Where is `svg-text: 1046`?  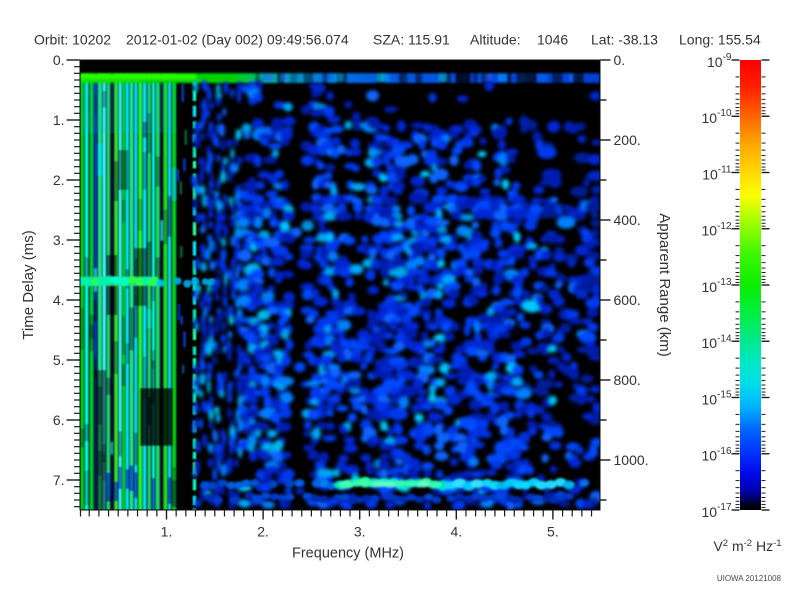
svg-text: 1046 is located at coordinates (552, 40).